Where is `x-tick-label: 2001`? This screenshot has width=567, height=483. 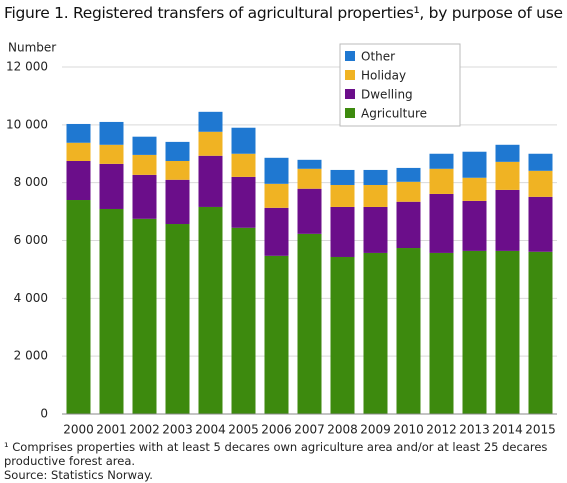
x-tick-label: 2001 is located at coordinates (111, 430).